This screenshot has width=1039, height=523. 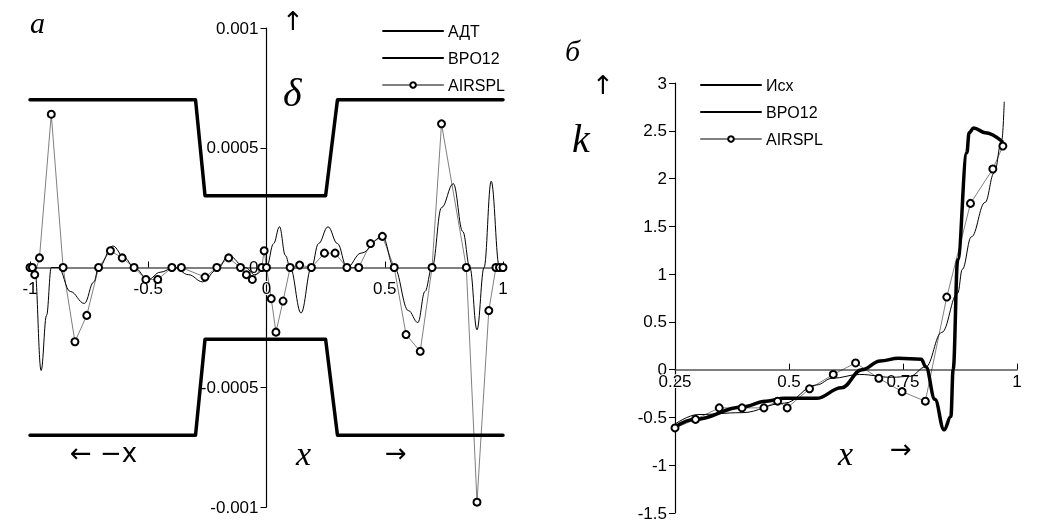 I want to click on chart-title: a, so click(x=37, y=22).